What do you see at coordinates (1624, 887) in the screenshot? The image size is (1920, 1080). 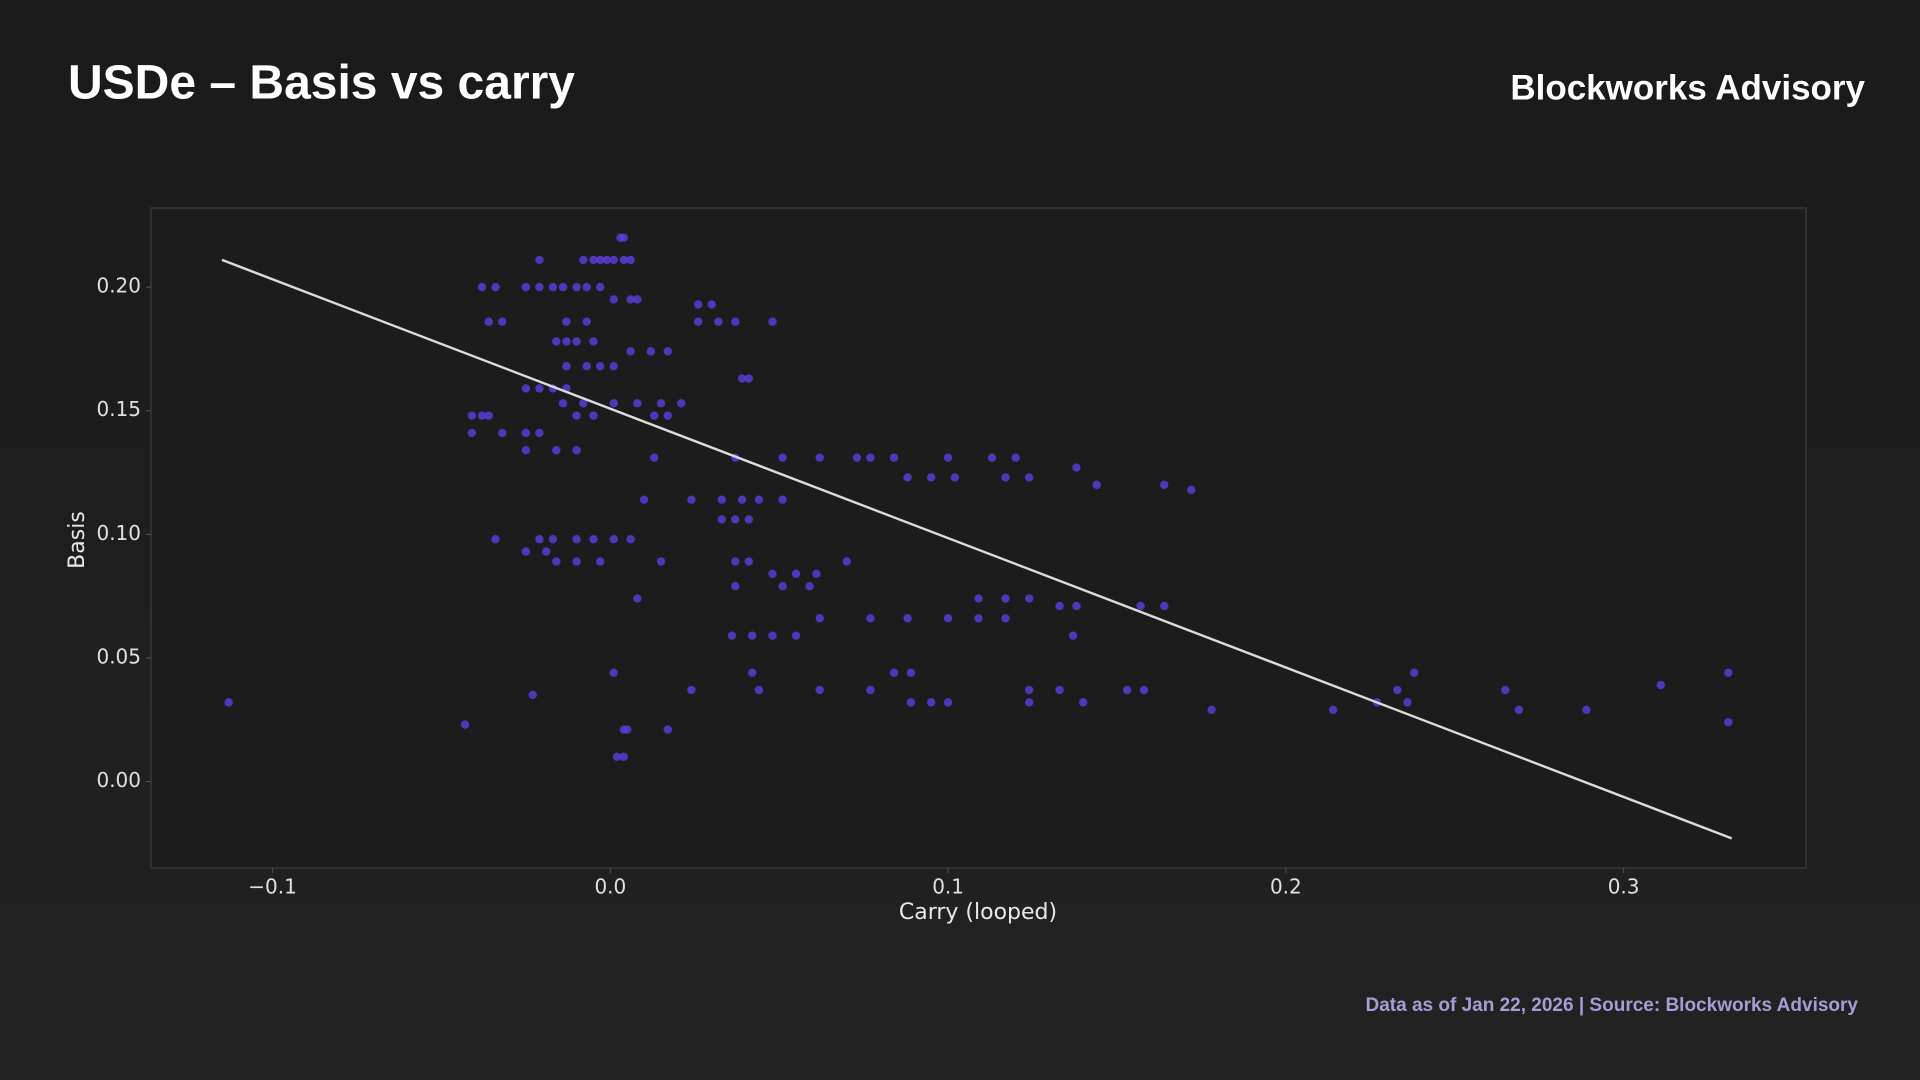 I see `x-tick-label: 0.3` at bounding box center [1624, 887].